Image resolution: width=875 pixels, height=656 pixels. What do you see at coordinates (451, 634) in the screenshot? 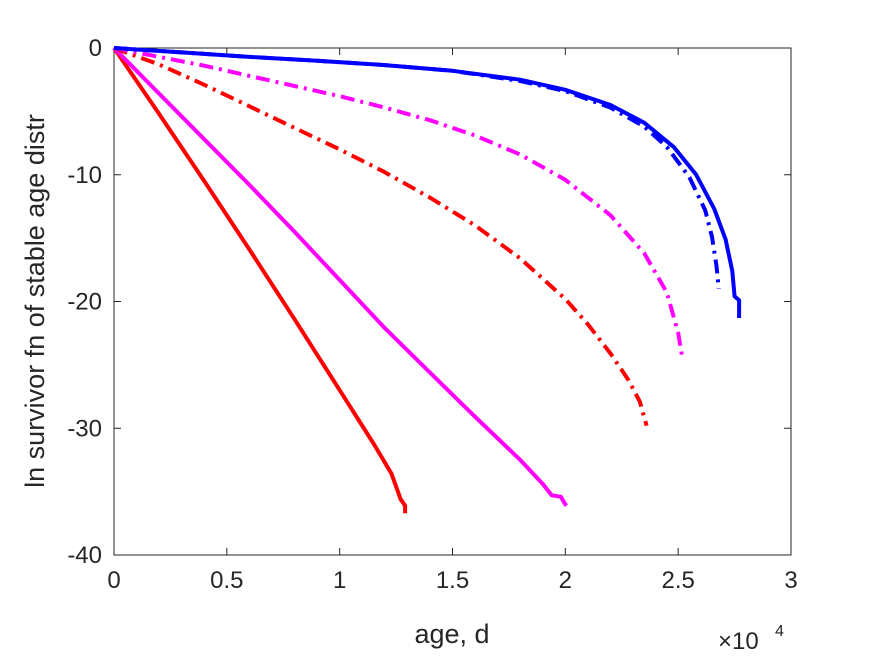
I see `x-axis-label: age, d` at bounding box center [451, 634].